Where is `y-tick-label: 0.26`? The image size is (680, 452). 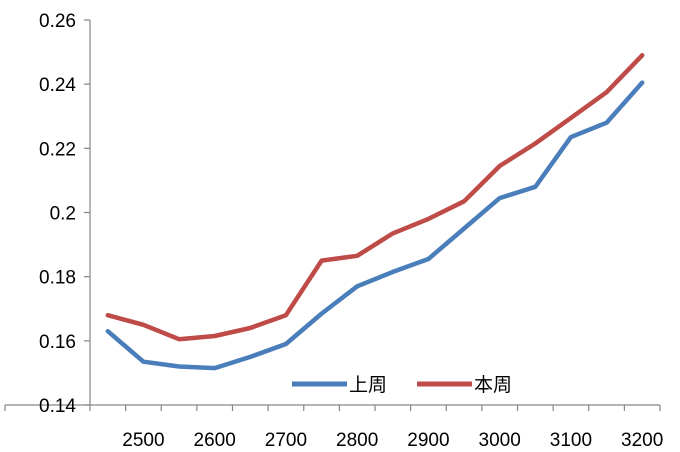
y-tick-label: 0.26 is located at coordinates (57, 21).